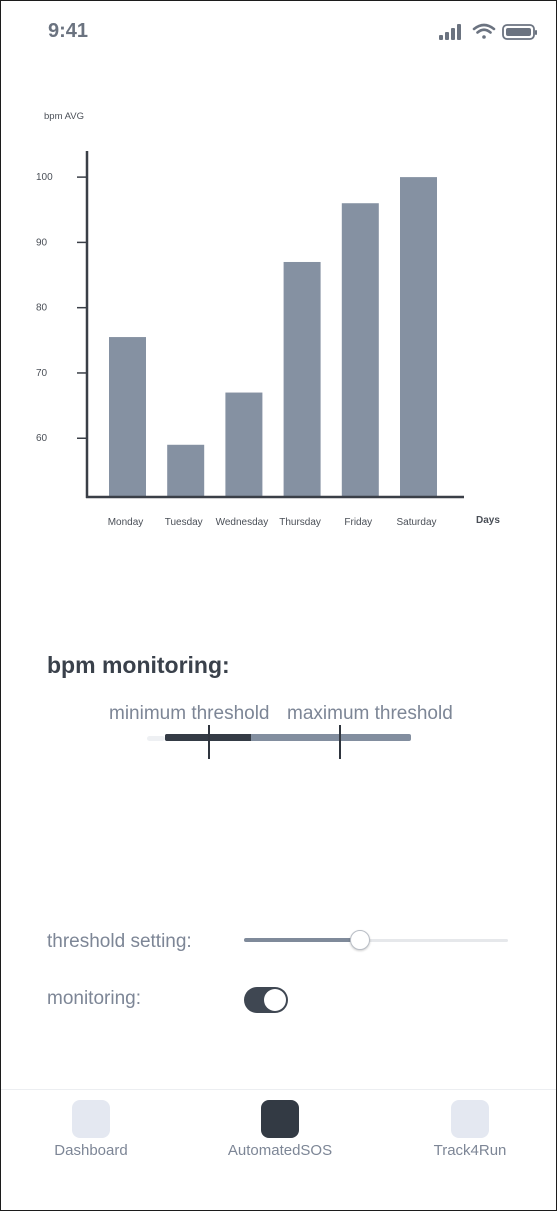 The image size is (557, 1211). Describe the element at coordinates (416, 522) in the screenshot. I see `x-tick-label-saturday: Saturday` at that location.